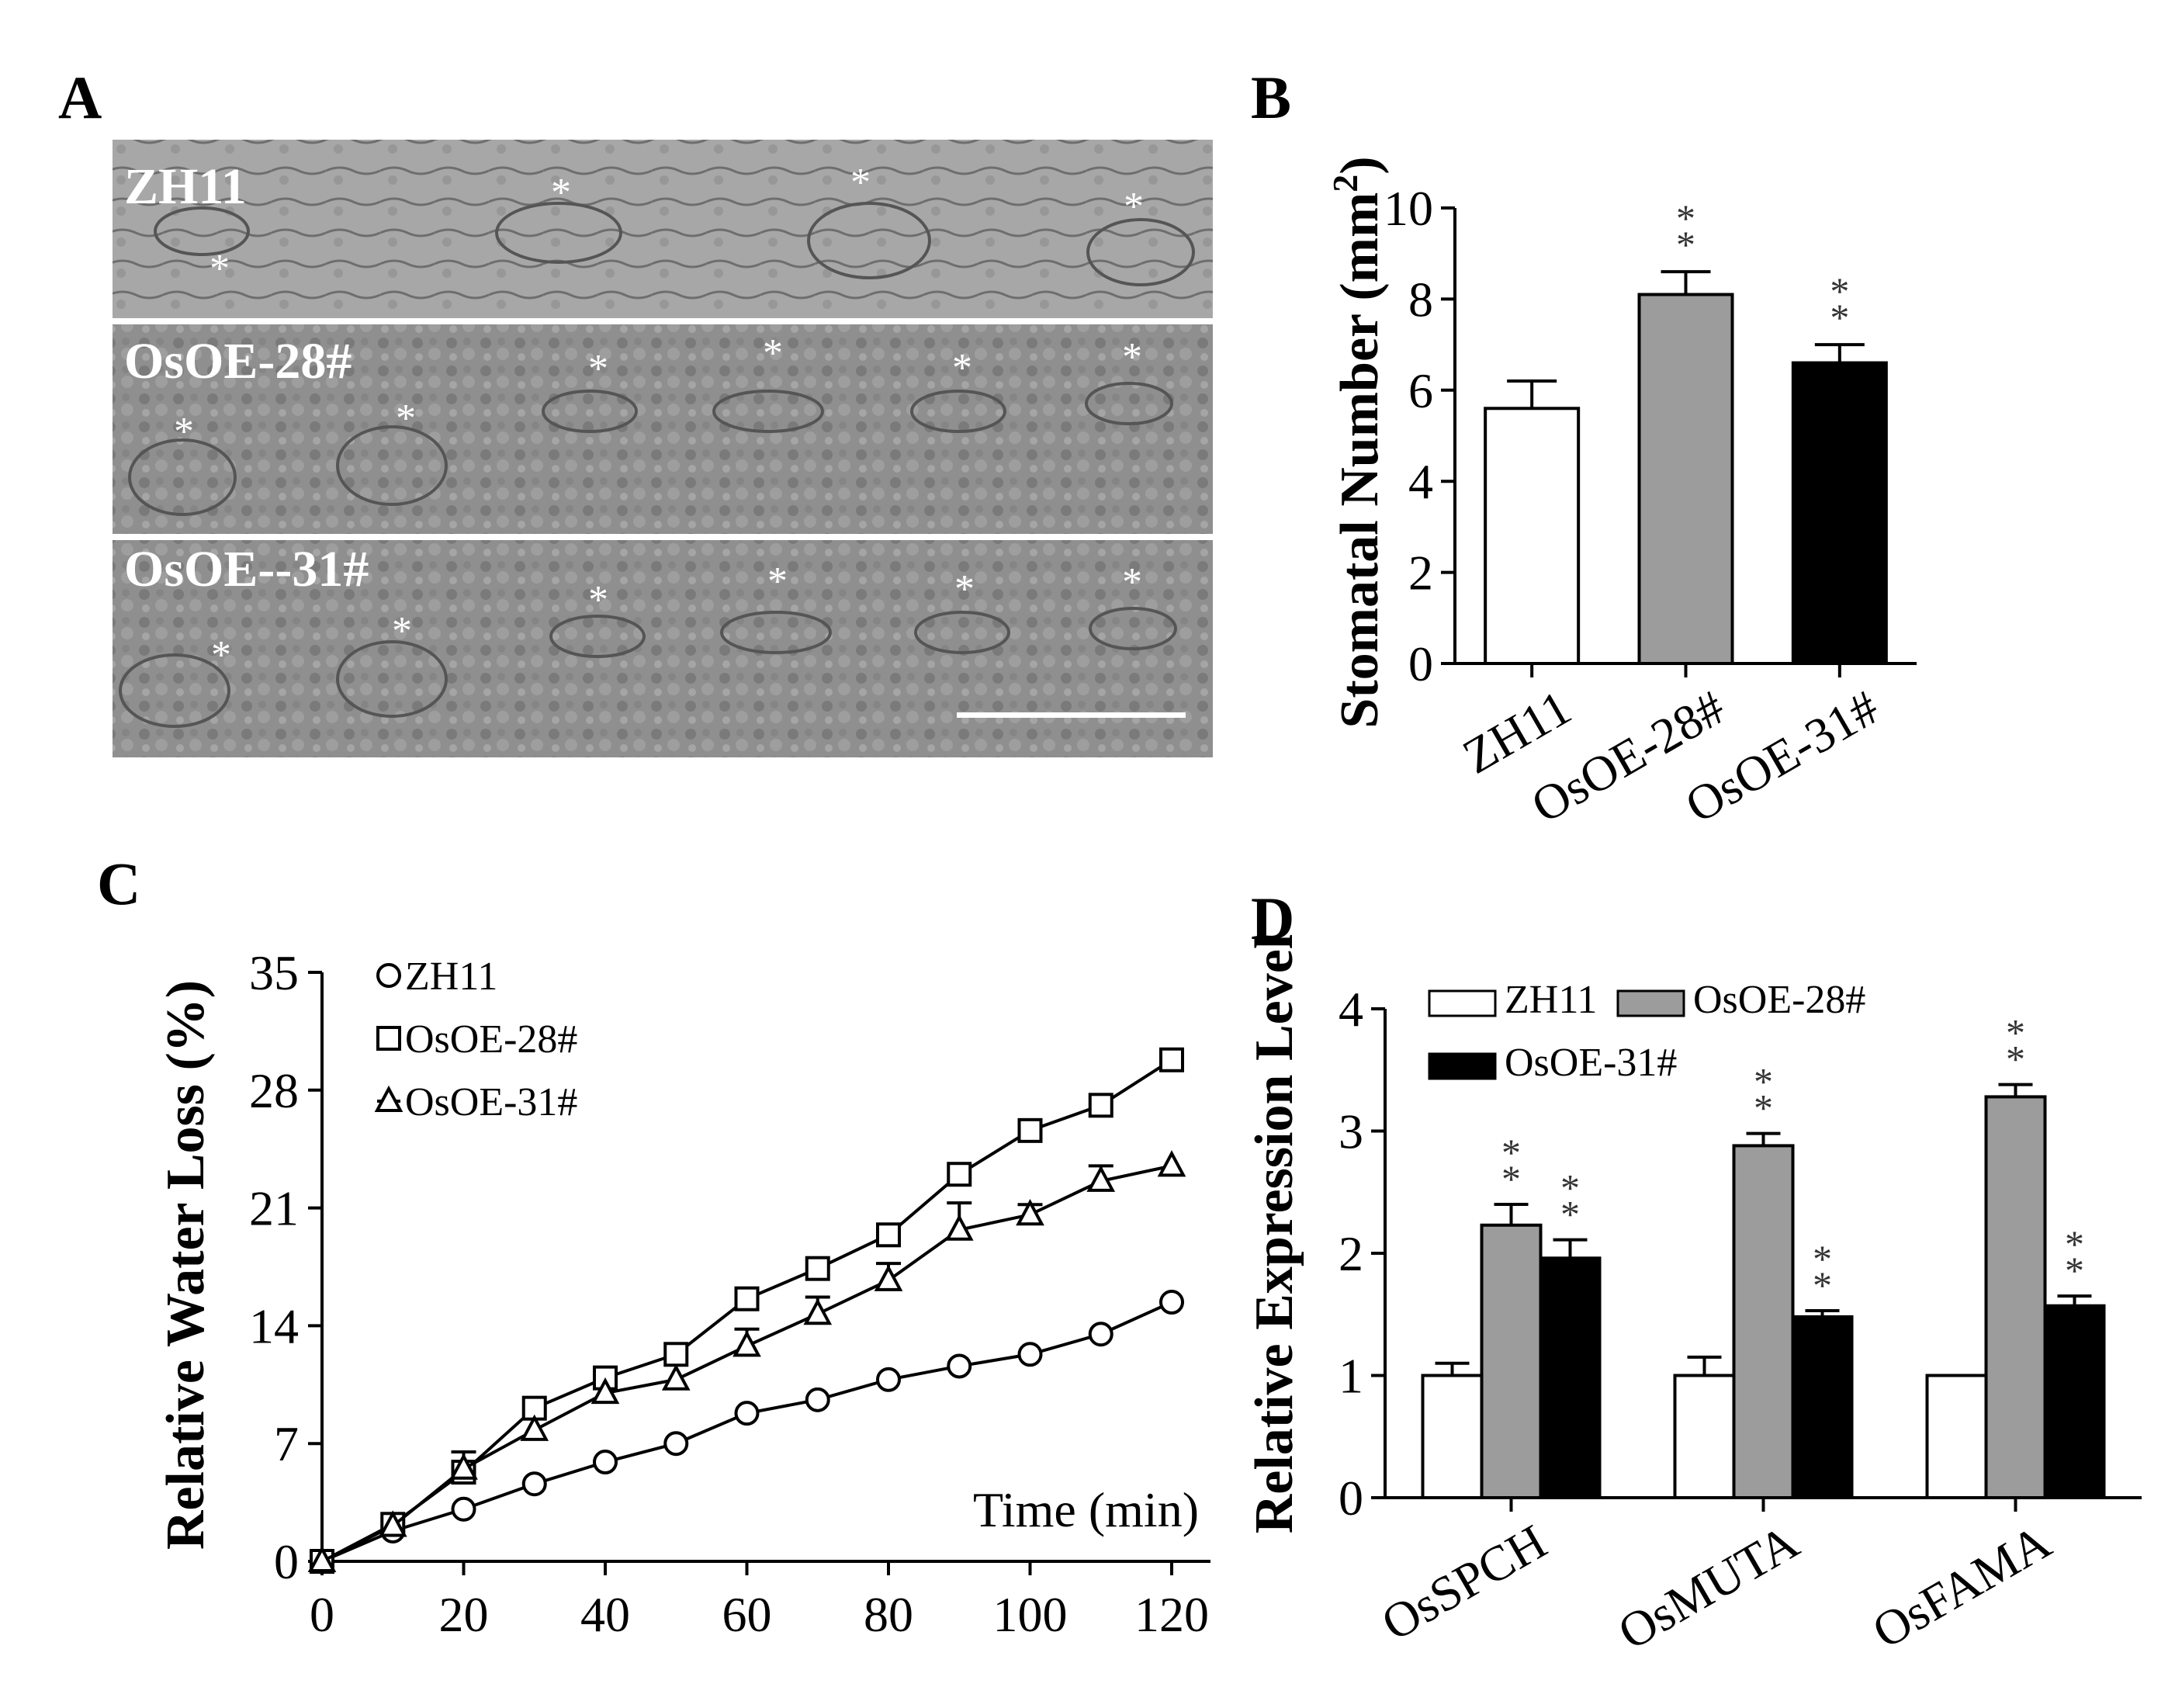 The image size is (2175, 1708). What do you see at coordinates (663, 648) in the screenshot?
I see `micrograph-row-osoe31` at bounding box center [663, 648].